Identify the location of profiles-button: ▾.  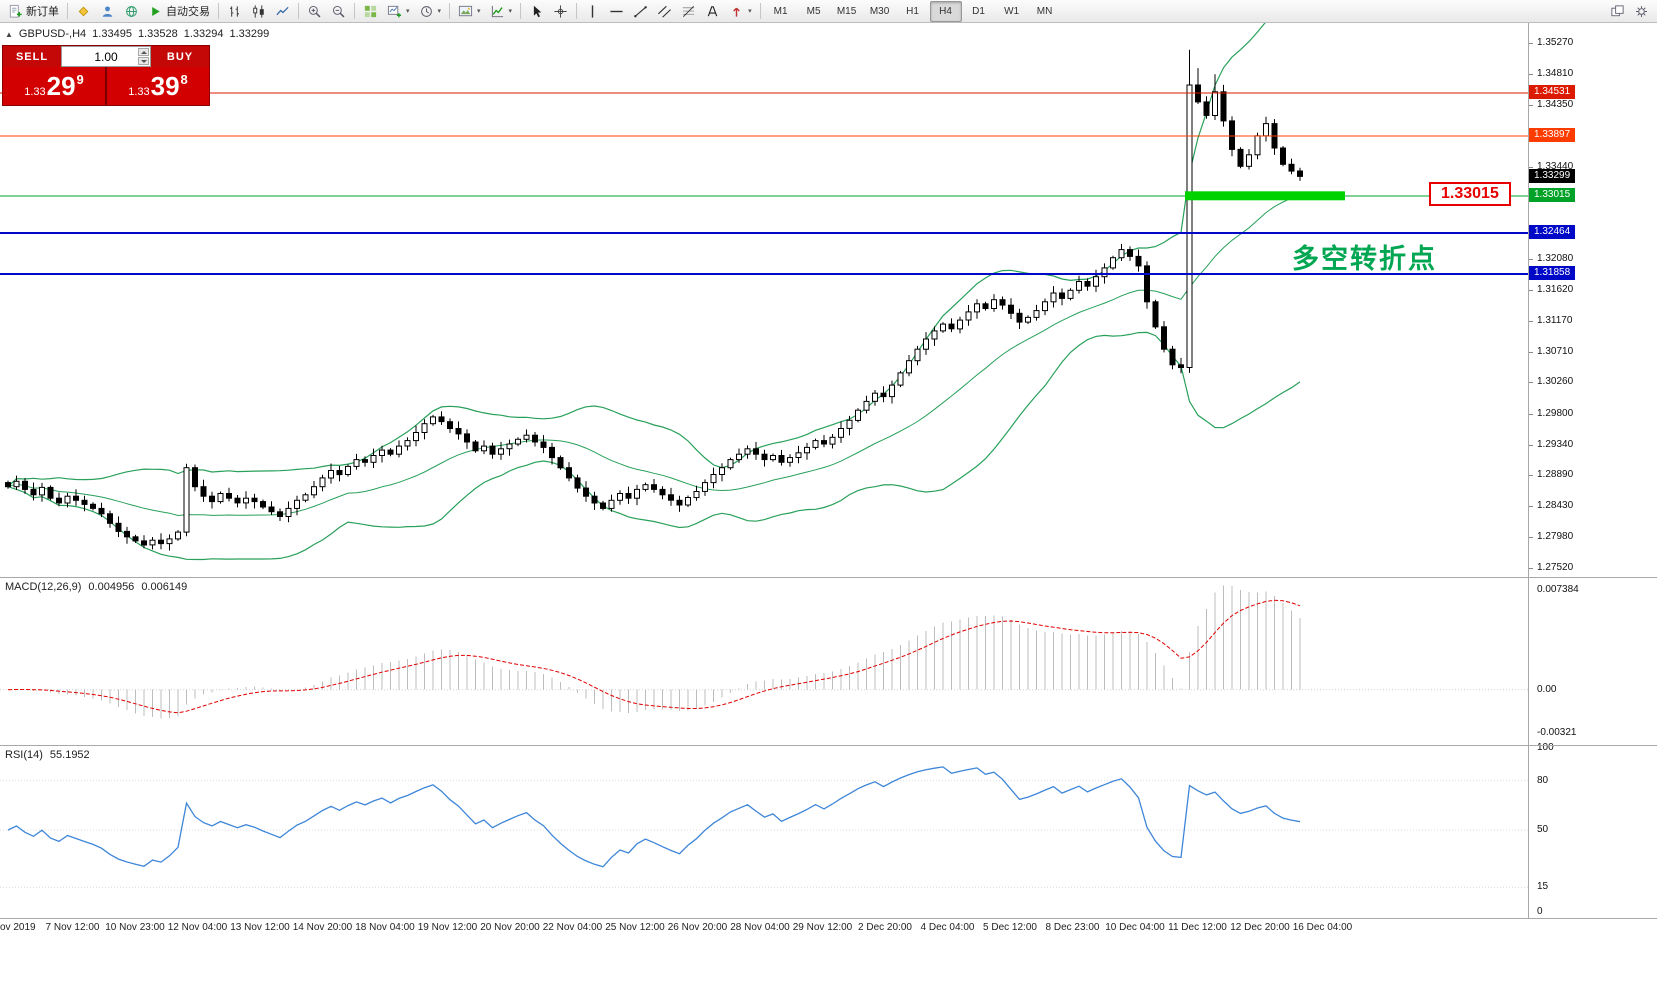
(430, 11).